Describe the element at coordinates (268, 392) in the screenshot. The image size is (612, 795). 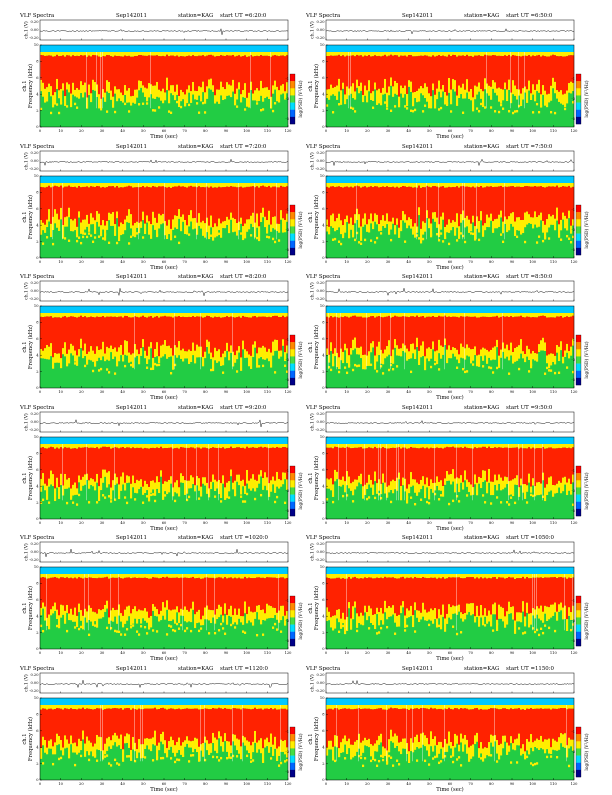
I see `x-tick-label: 110` at that location.